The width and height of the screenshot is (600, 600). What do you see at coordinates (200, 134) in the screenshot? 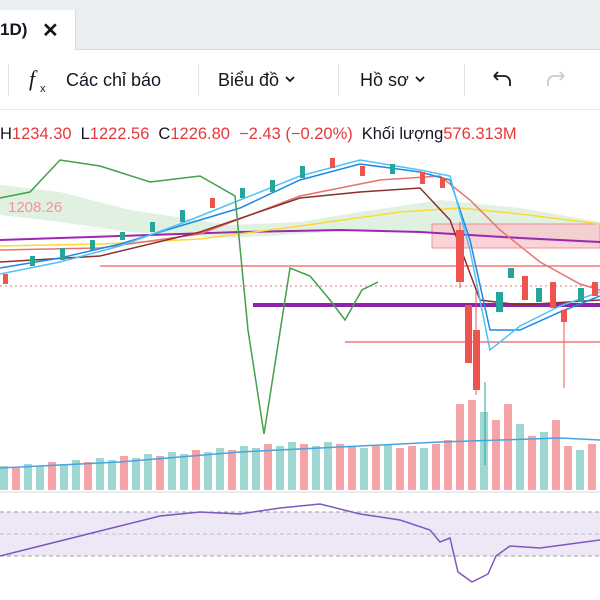
I see `close-value: 1226.80` at bounding box center [200, 134].